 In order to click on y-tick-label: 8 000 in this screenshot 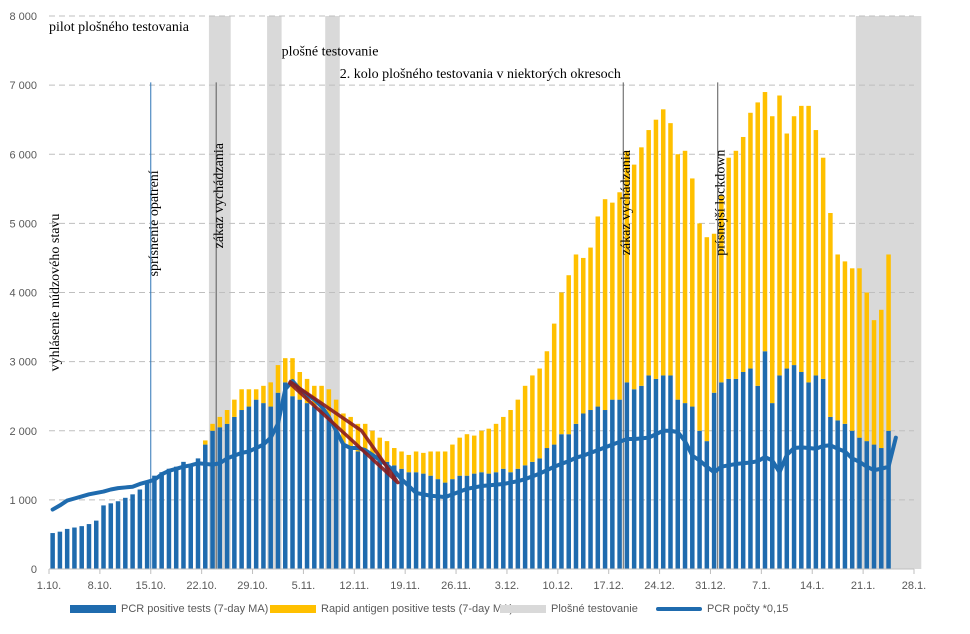, I will do `click(23, 17)`.